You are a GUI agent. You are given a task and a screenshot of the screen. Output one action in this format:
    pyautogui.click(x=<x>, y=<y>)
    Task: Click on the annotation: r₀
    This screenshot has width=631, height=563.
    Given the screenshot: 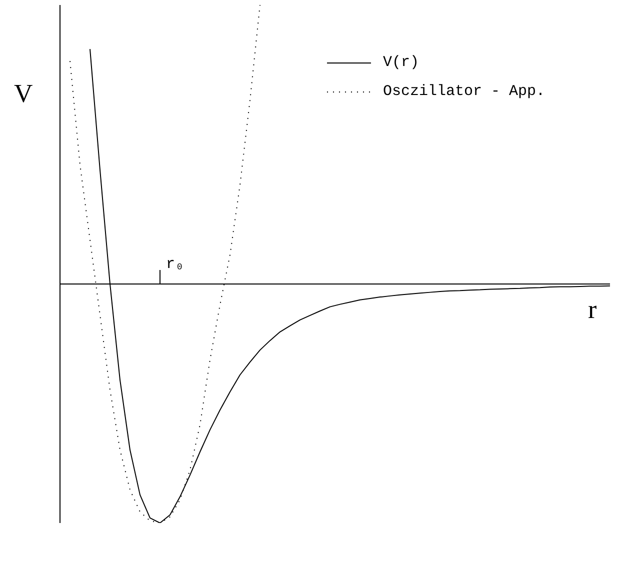 What is the action you would take?
    pyautogui.click(x=175, y=264)
    